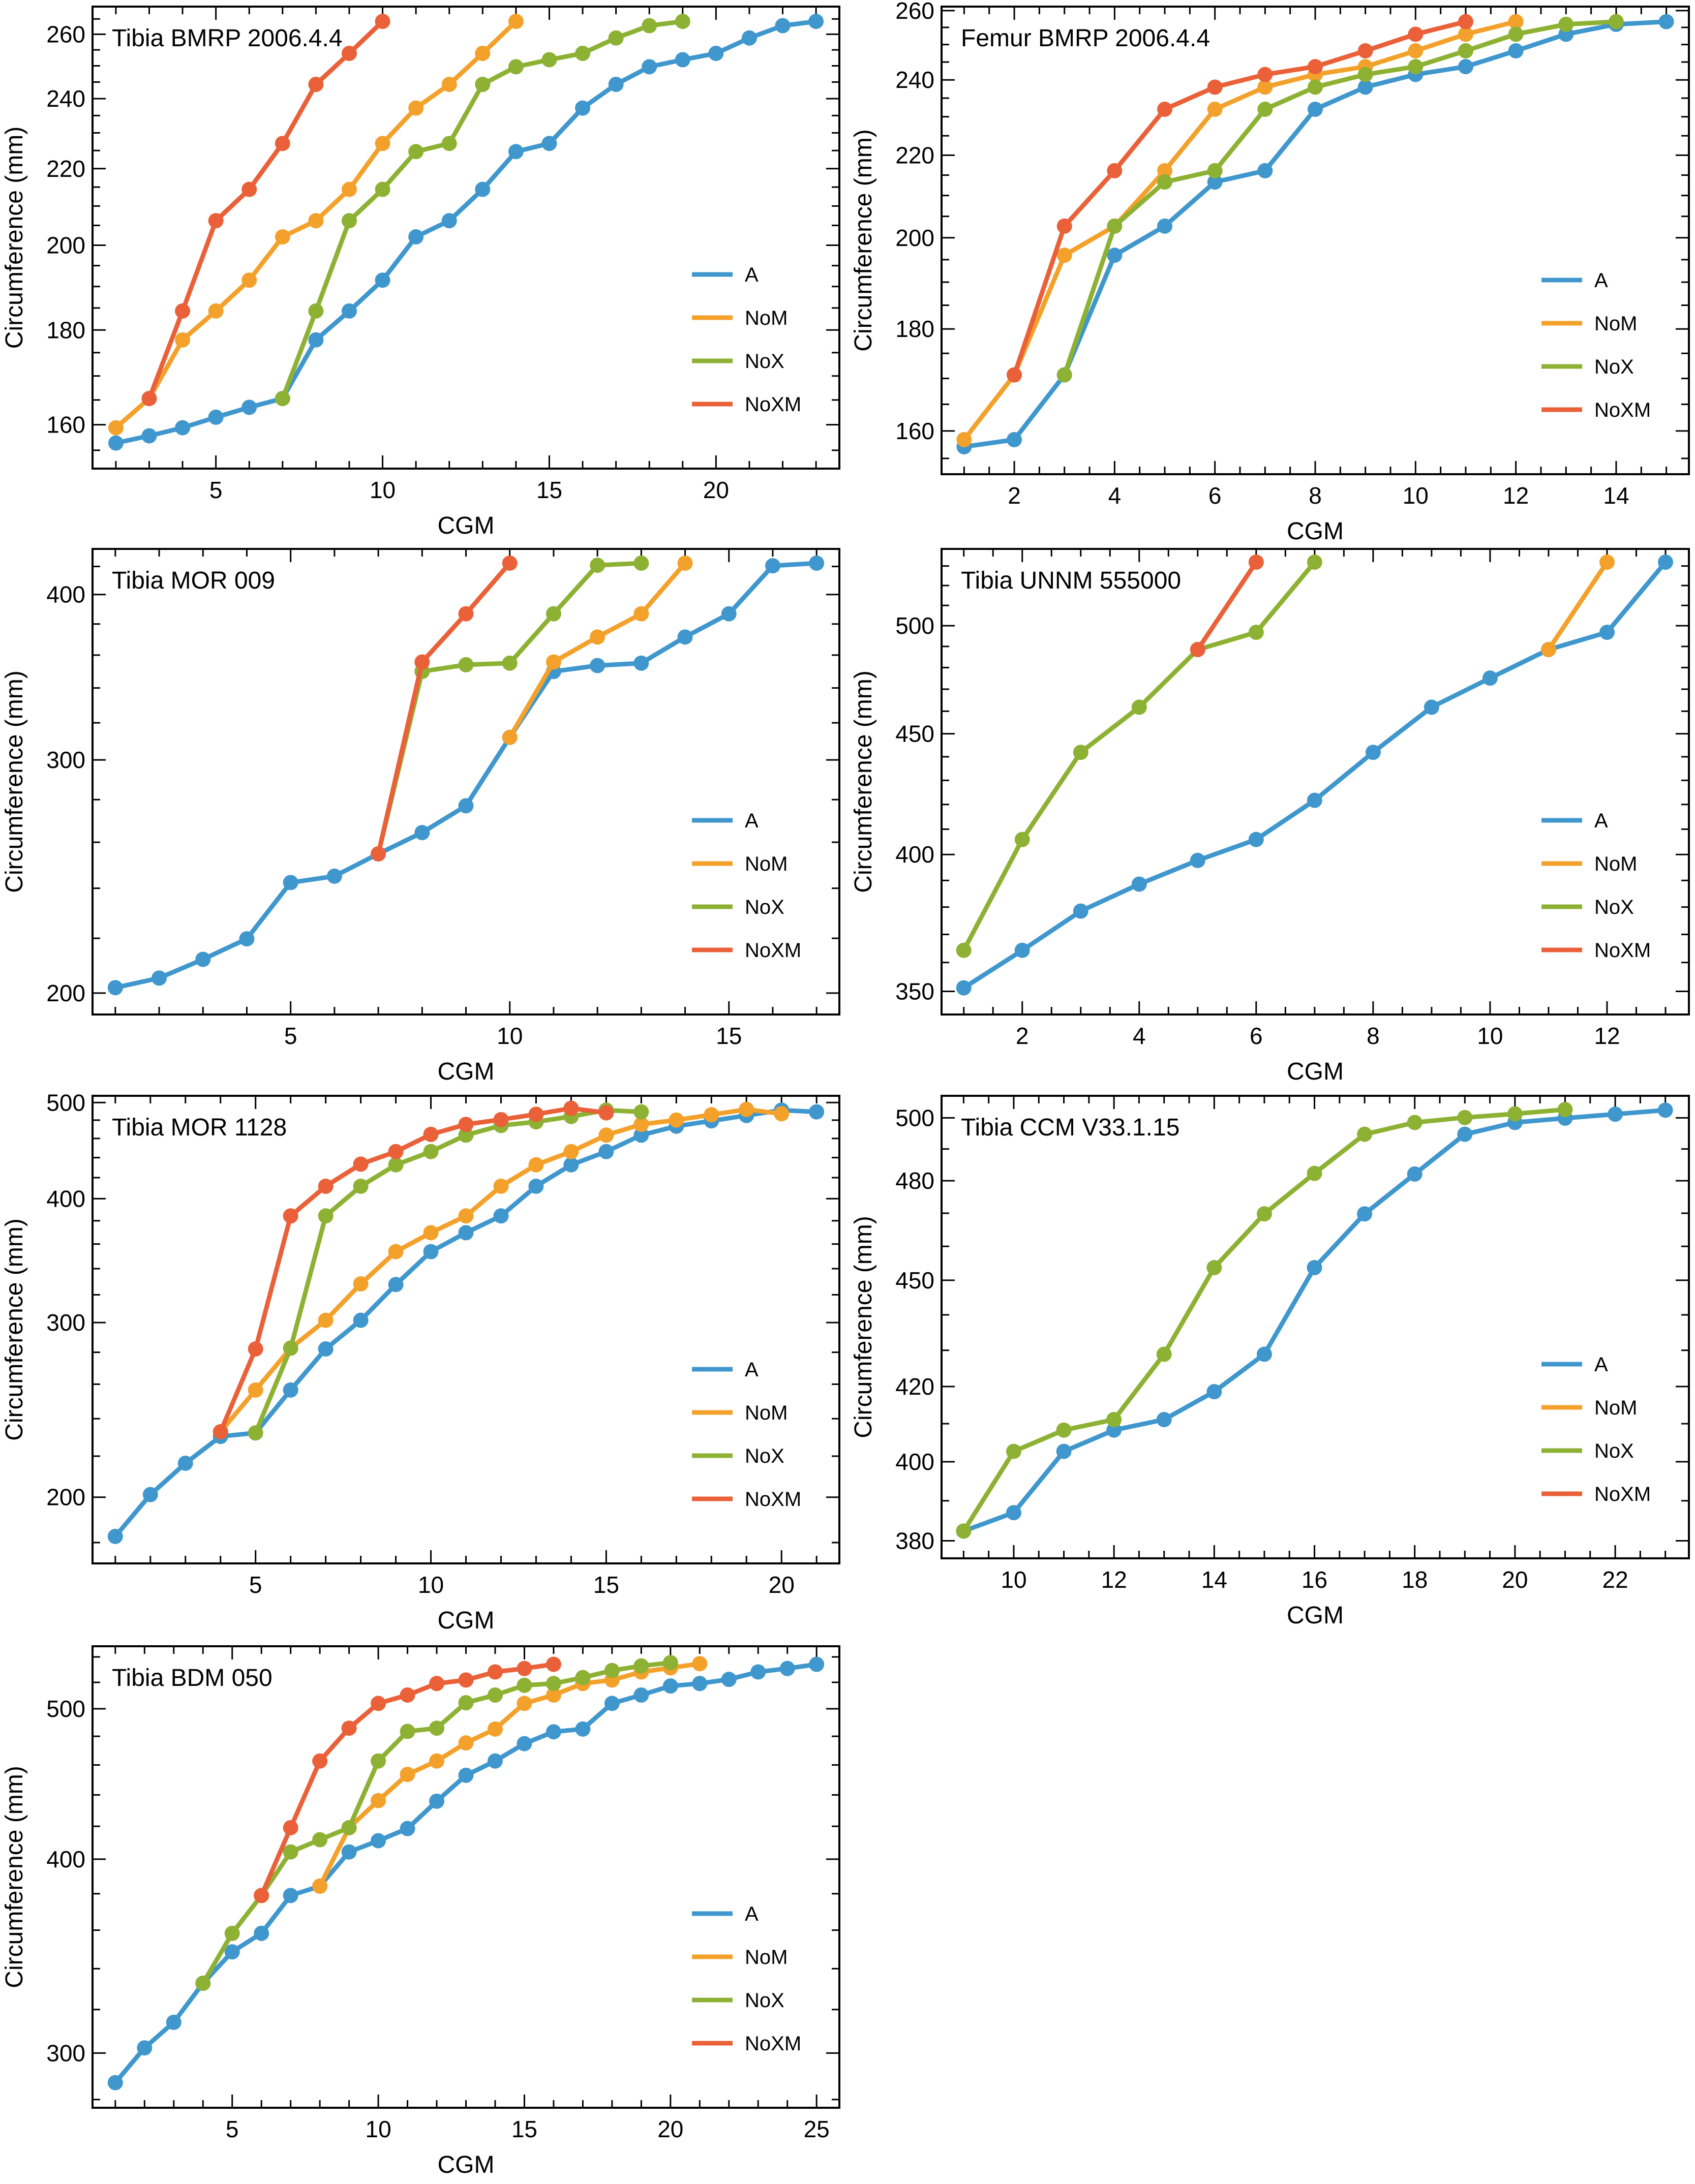 This screenshot has height=2184, width=1695. What do you see at coordinates (1022, 1036) in the screenshot?
I see `x-tick-label: 2` at bounding box center [1022, 1036].